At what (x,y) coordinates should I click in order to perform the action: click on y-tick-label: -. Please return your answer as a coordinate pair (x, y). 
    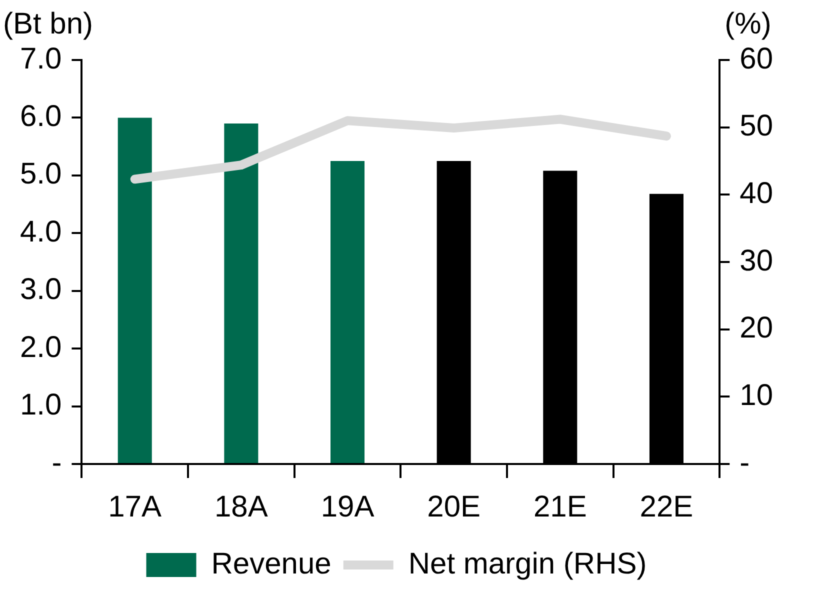
    Looking at the image, I should click on (57, 463).